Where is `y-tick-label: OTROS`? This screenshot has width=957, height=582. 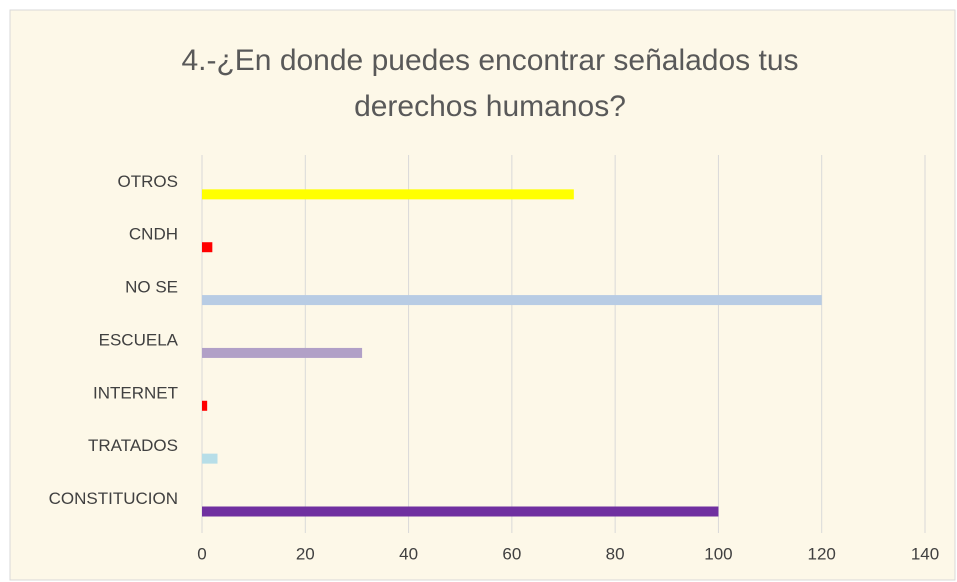 y-tick-label: OTROS is located at coordinates (148, 181).